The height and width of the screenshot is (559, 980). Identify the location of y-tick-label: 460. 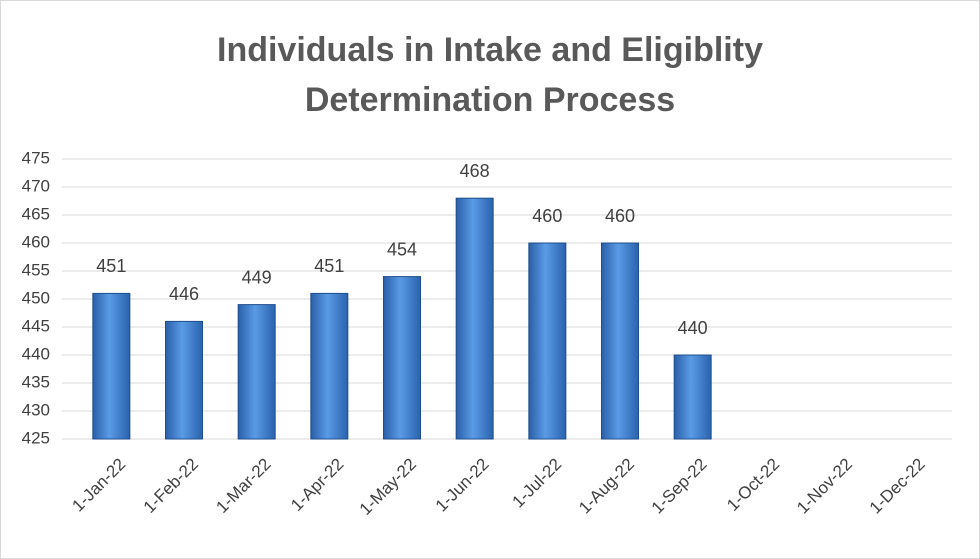
(36, 241).